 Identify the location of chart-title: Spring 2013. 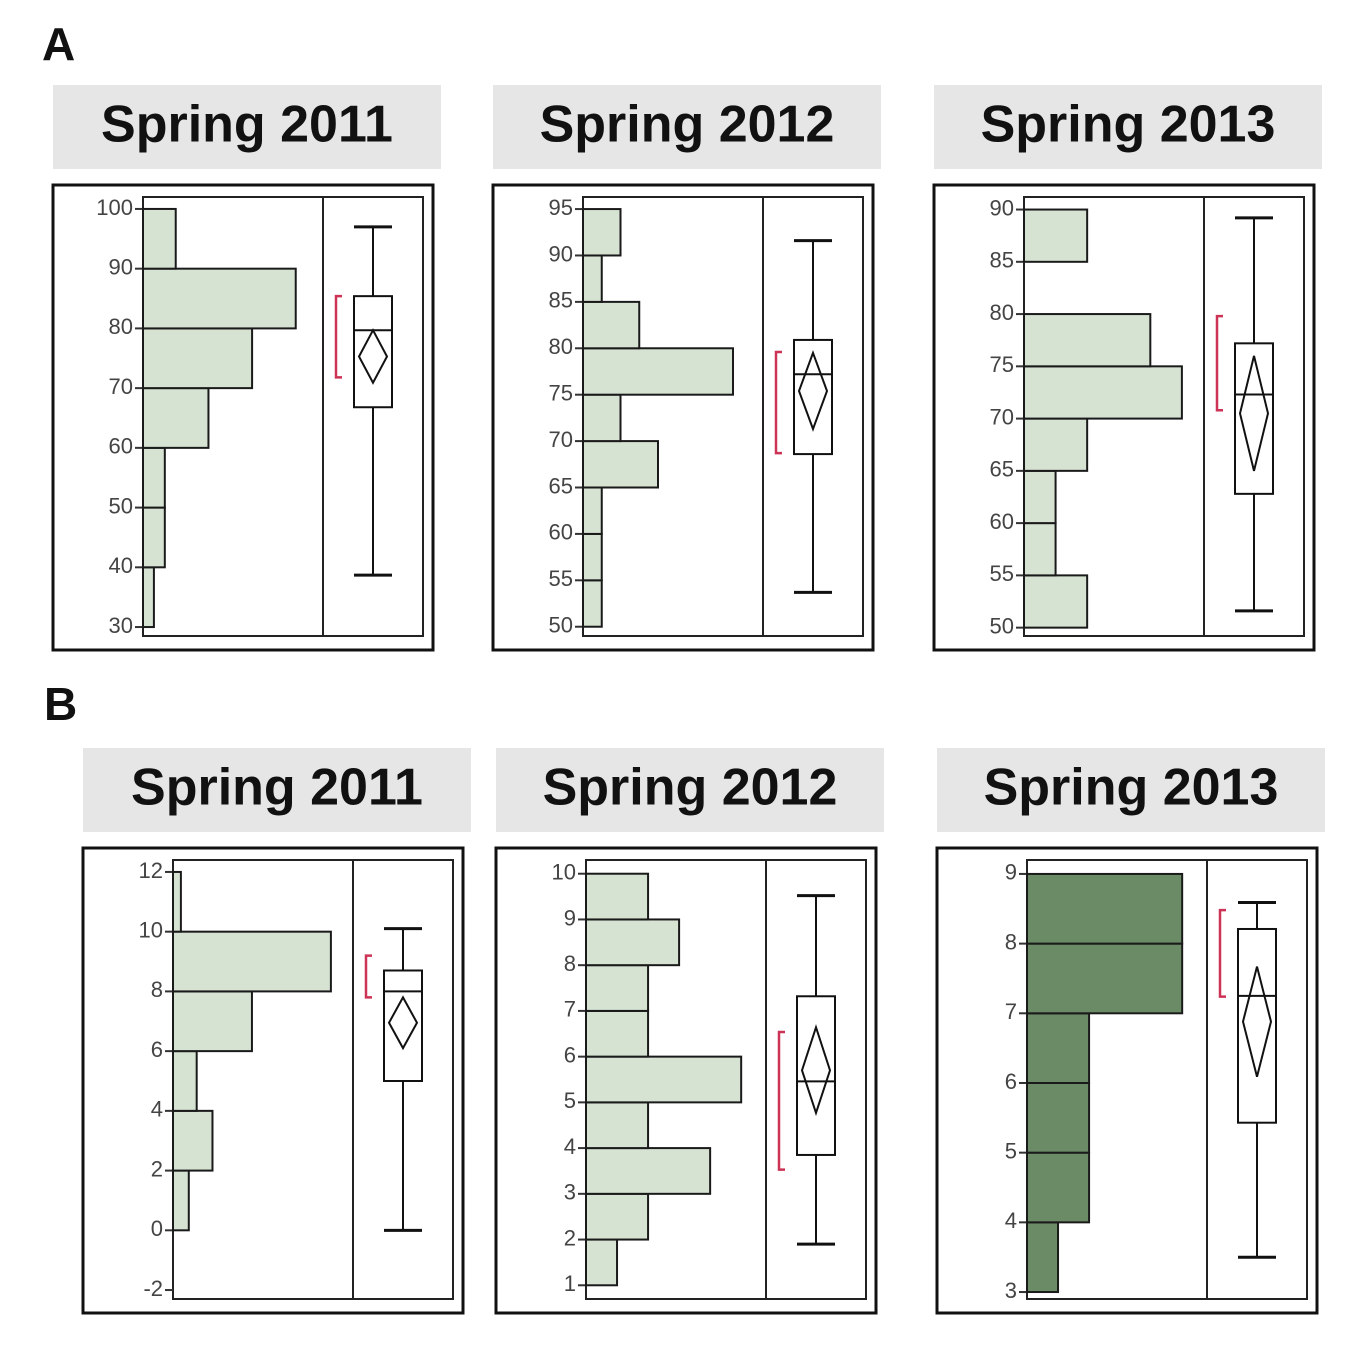
(1131, 788).